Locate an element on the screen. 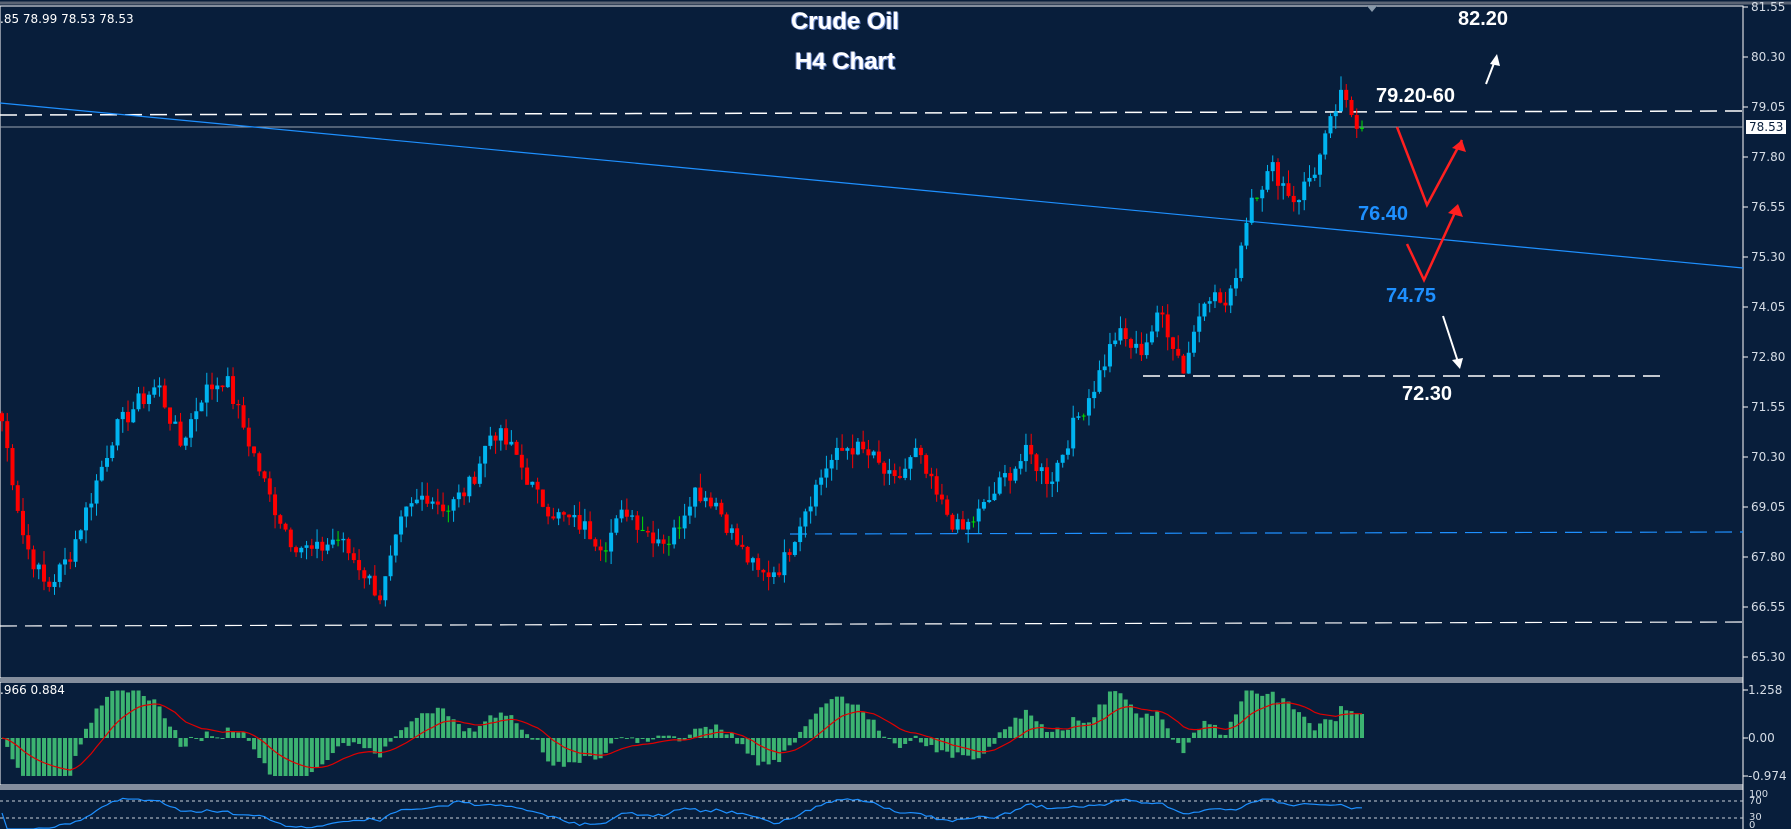 This screenshot has width=1791, height=829. svg-text: 67.80 is located at coordinates (1768, 557).